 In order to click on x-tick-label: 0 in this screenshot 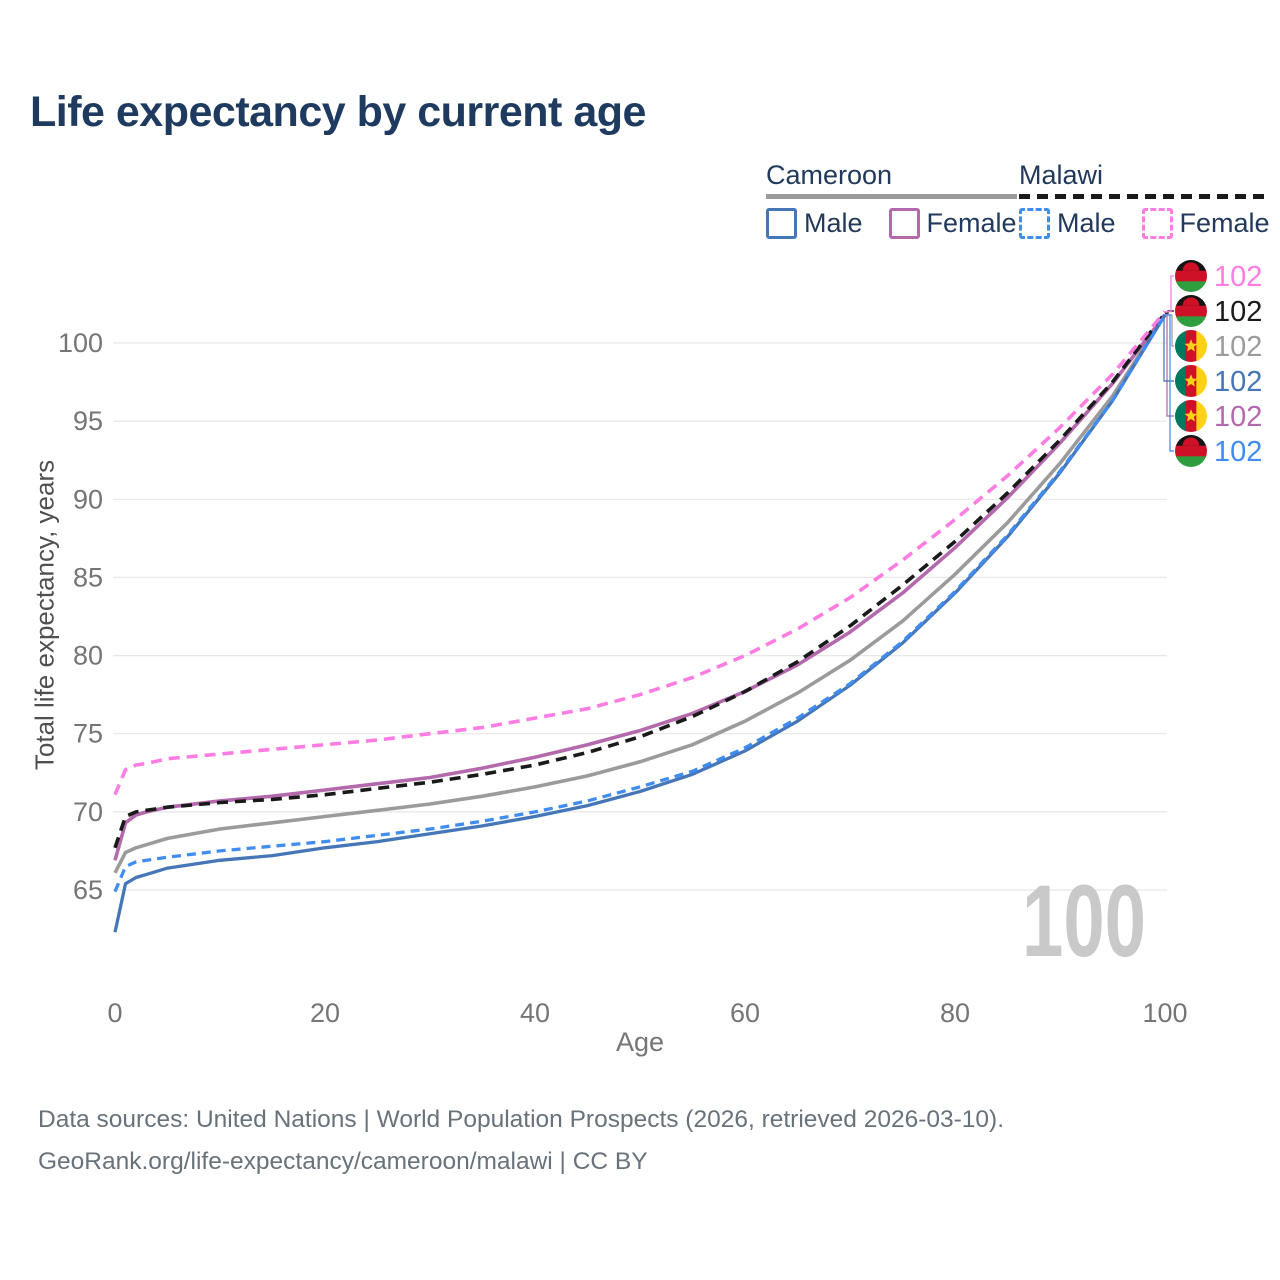, I will do `click(114, 1013)`.